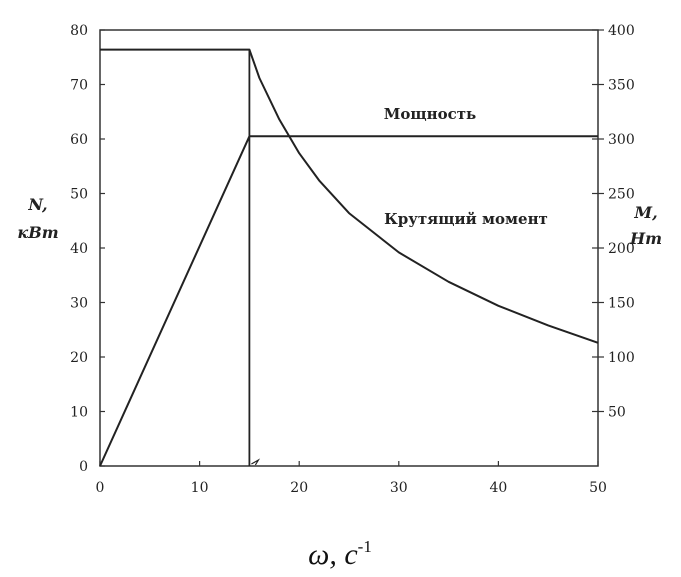 The height and width of the screenshot is (577, 681). What do you see at coordinates (621, 195) in the screenshot?
I see `right-tick-label: 250` at bounding box center [621, 195].